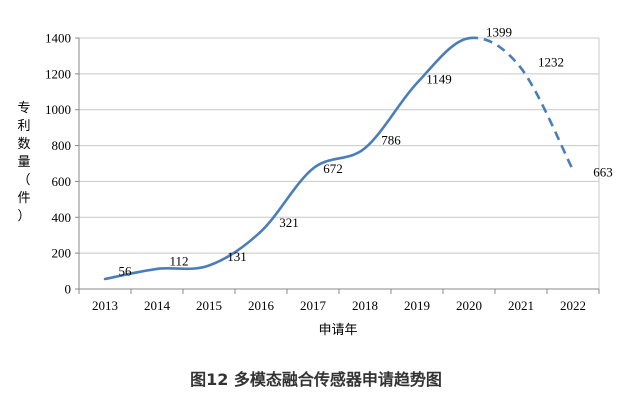 Image resolution: width=632 pixels, height=402 pixels. What do you see at coordinates (23, 126) in the screenshot?
I see `y-axis-title-char: 利` at bounding box center [23, 126].